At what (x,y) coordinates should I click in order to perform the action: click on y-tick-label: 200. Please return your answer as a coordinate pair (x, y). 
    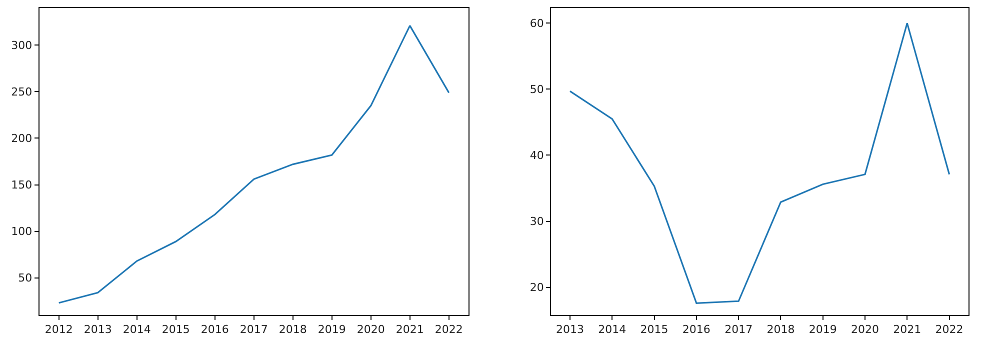
    Looking at the image, I should click on (21, 139).